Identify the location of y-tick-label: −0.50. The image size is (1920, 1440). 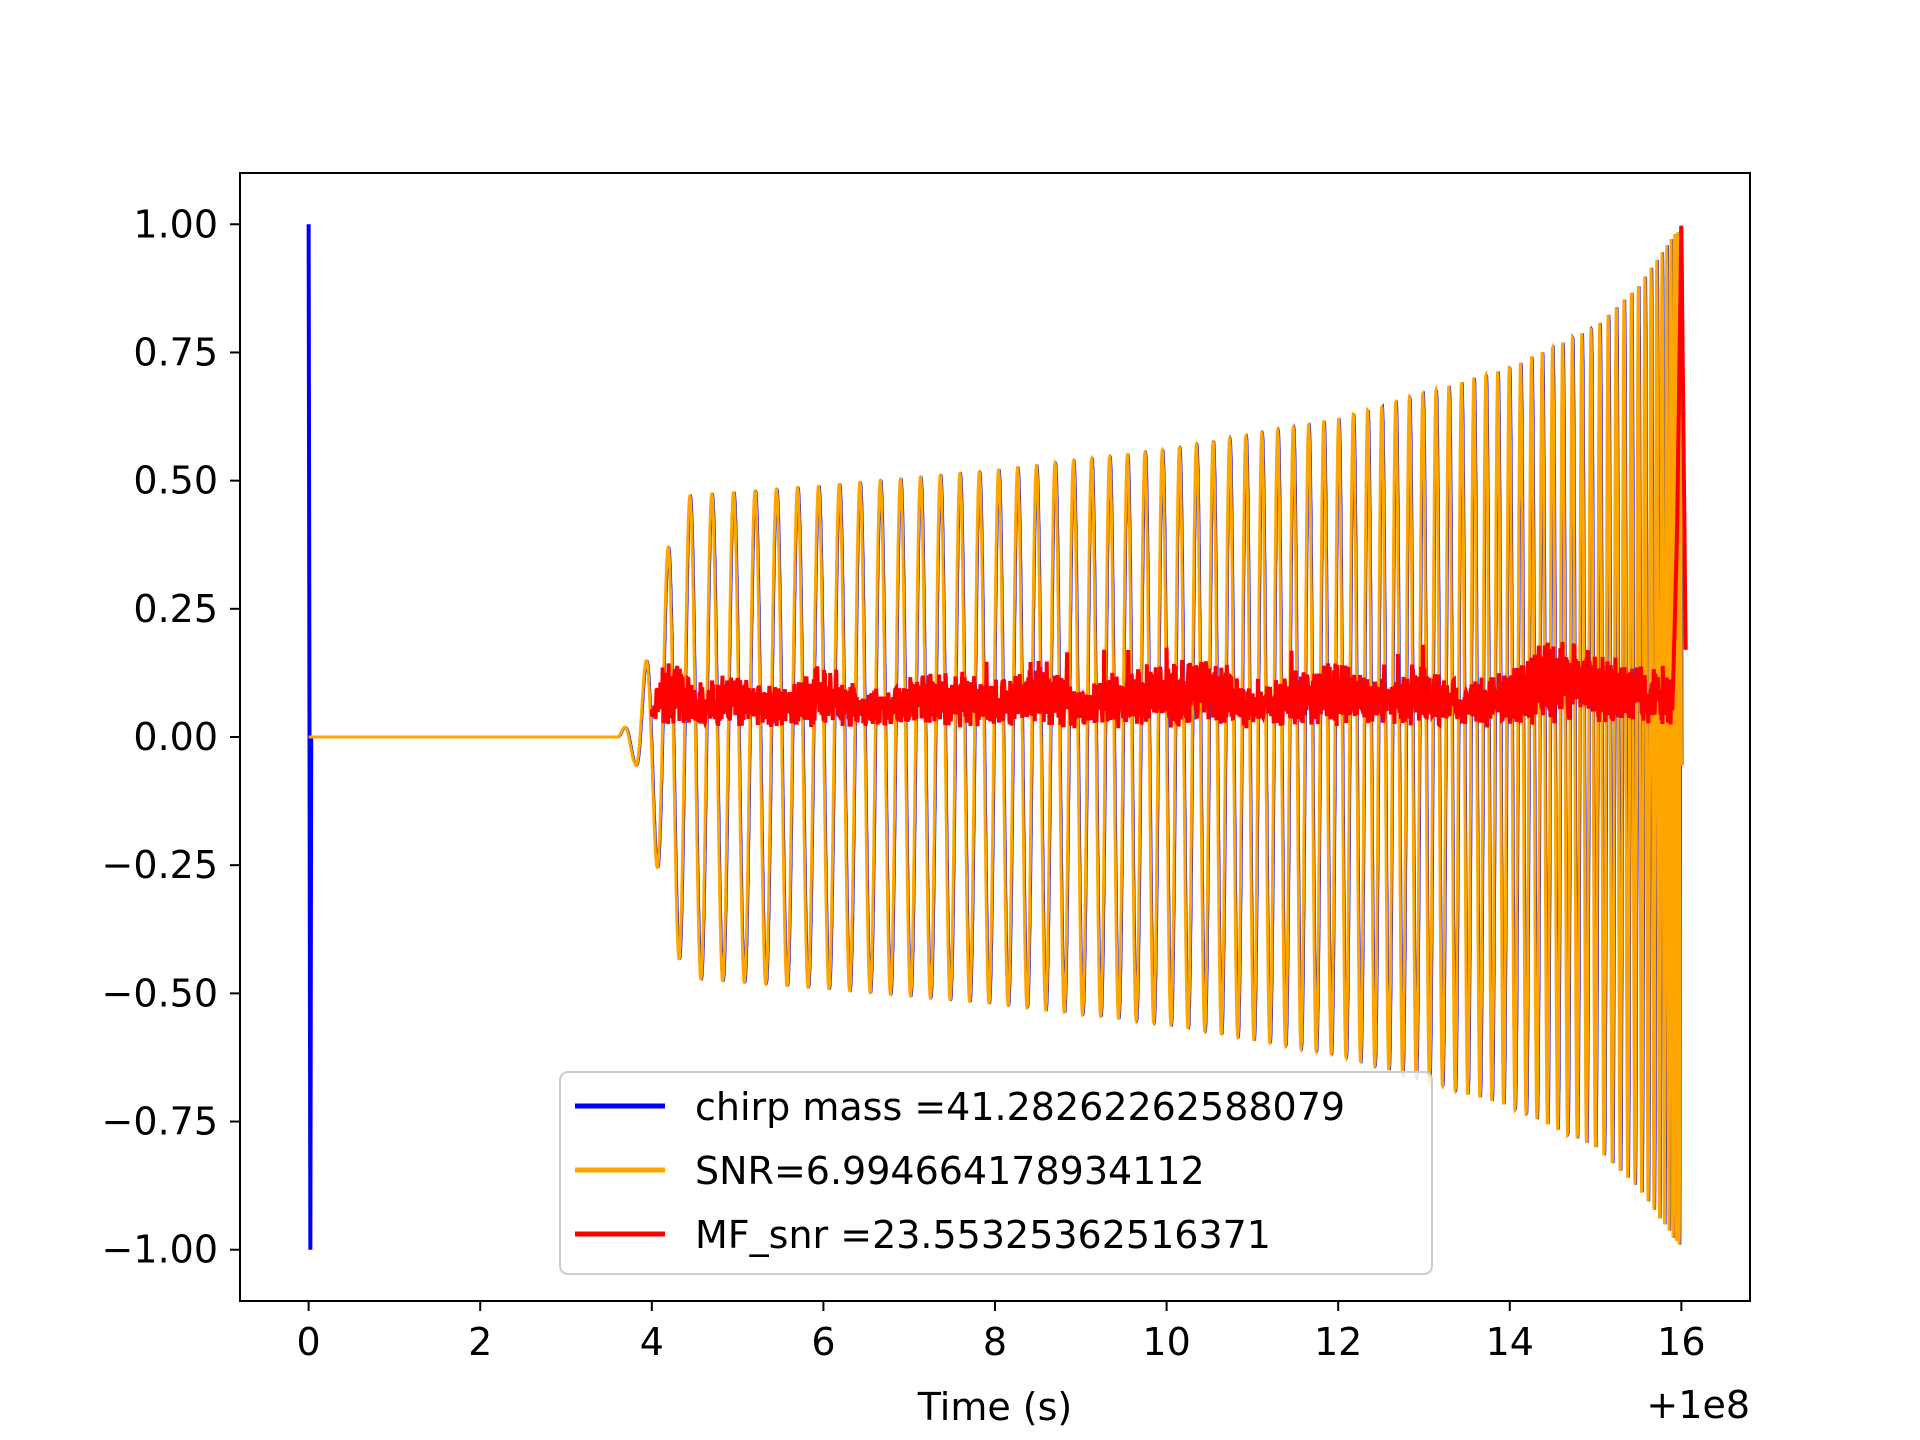
(160, 993).